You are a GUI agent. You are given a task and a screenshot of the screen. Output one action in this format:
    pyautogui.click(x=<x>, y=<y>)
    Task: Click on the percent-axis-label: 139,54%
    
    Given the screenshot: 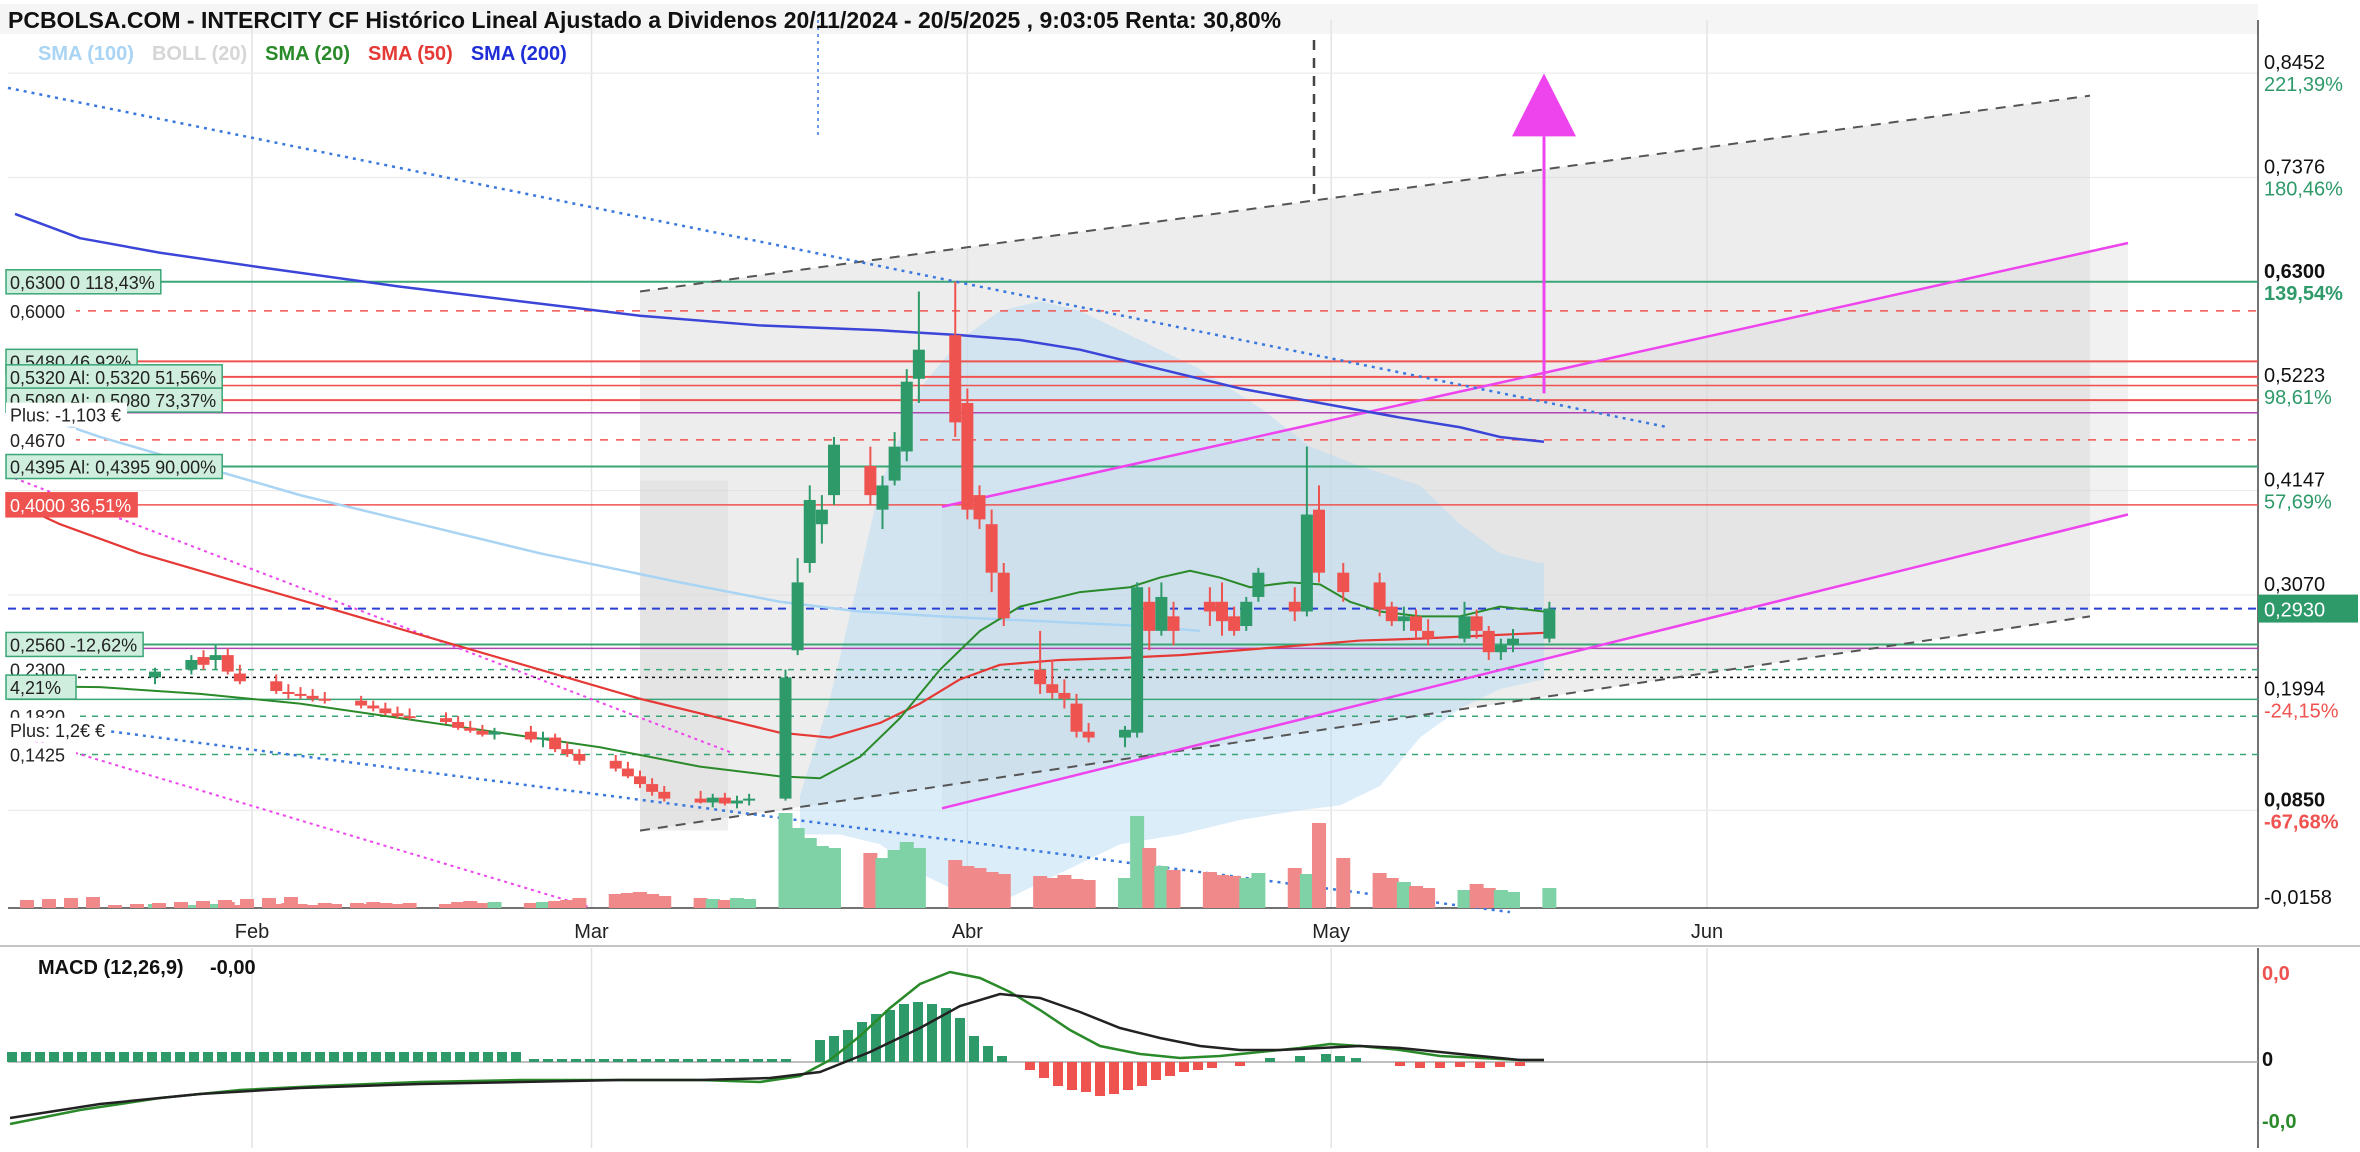 What is the action you would take?
    pyautogui.click(x=2303, y=294)
    